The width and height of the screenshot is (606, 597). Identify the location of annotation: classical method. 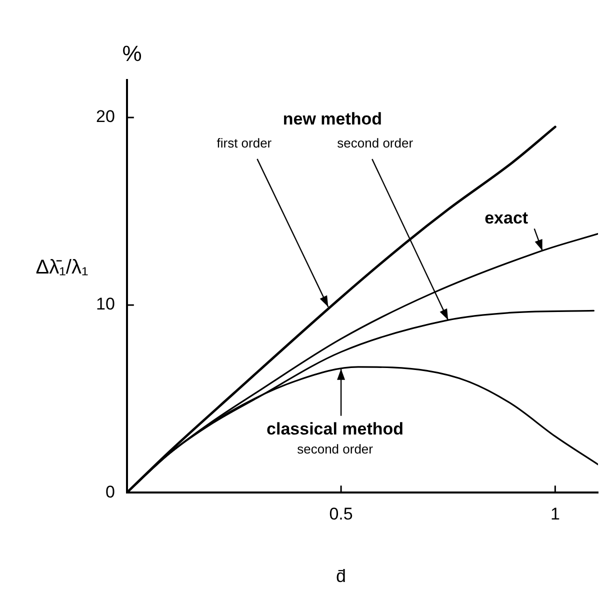
(335, 429).